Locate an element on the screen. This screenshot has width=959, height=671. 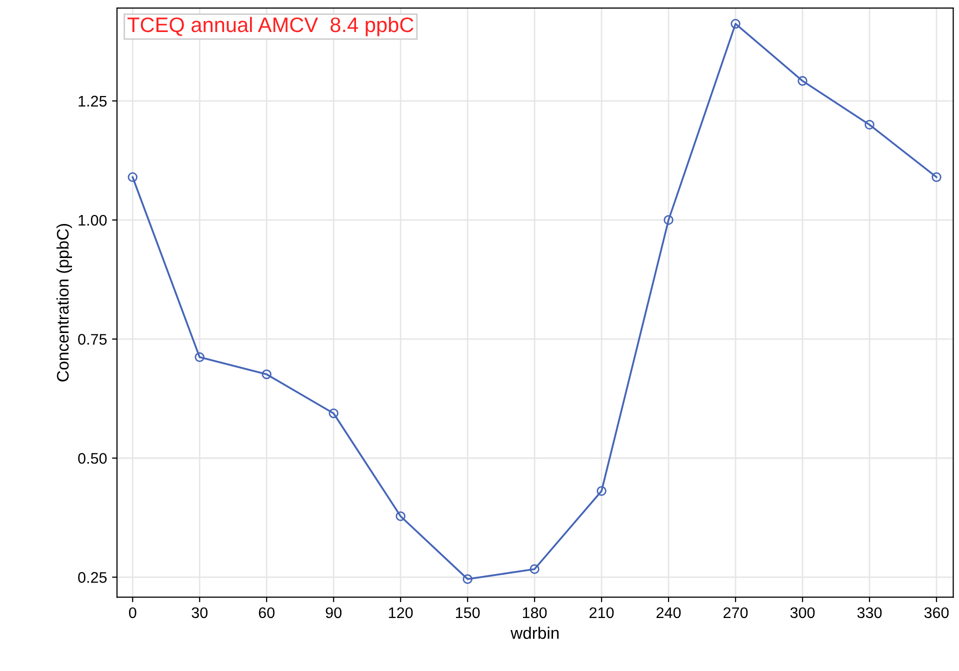
y-tick-label: 0.25 is located at coordinates (92, 577).